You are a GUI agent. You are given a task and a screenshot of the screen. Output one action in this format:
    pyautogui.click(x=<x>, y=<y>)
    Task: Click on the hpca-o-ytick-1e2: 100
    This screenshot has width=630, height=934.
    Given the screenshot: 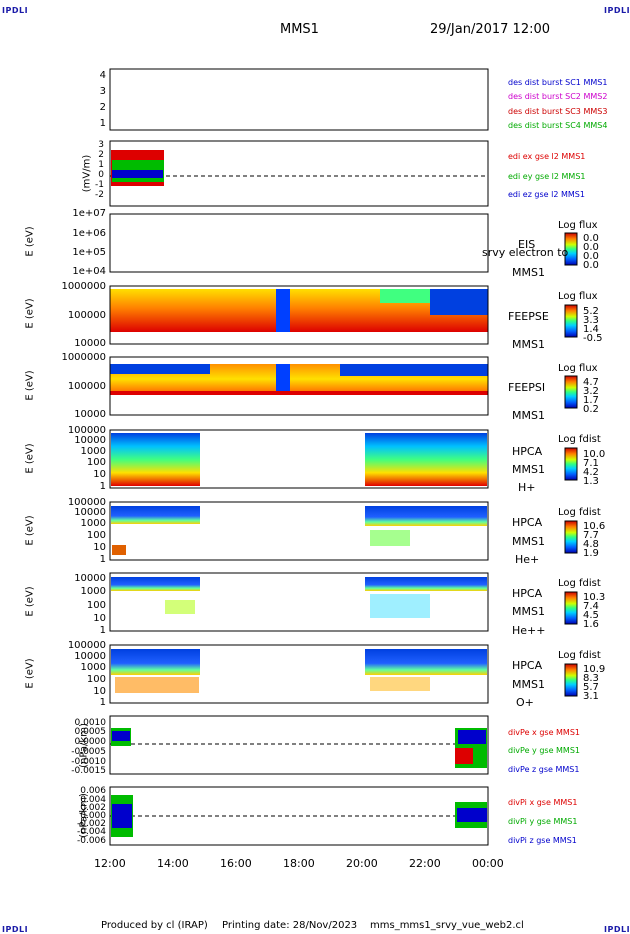 What is the action you would take?
    pyautogui.click(x=96, y=679)
    